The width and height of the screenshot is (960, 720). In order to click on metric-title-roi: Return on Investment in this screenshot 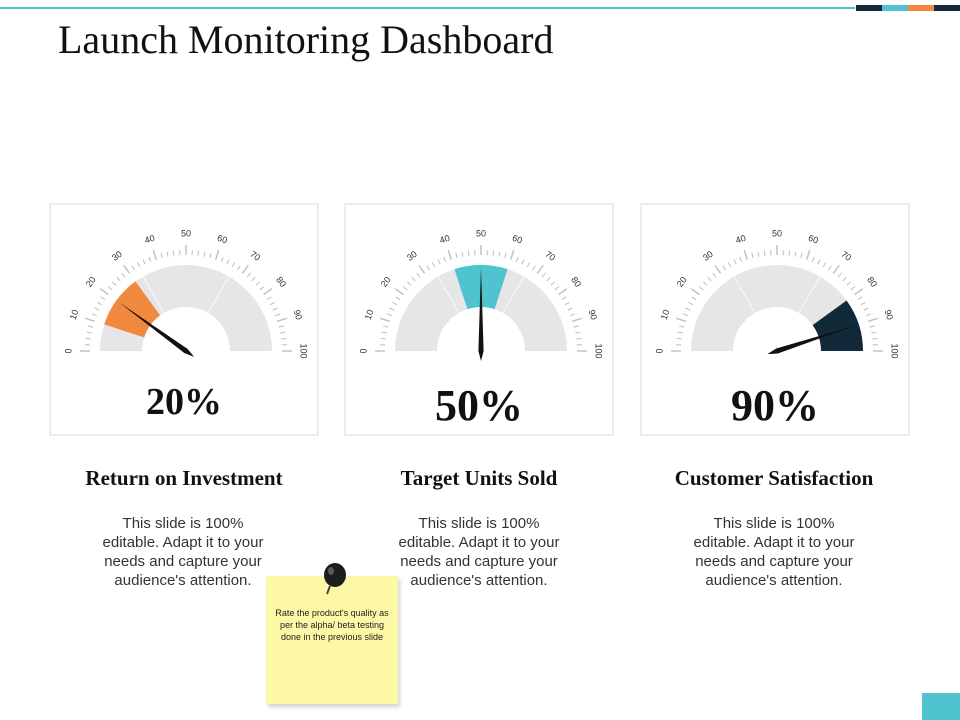, I will do `click(184, 478)`.